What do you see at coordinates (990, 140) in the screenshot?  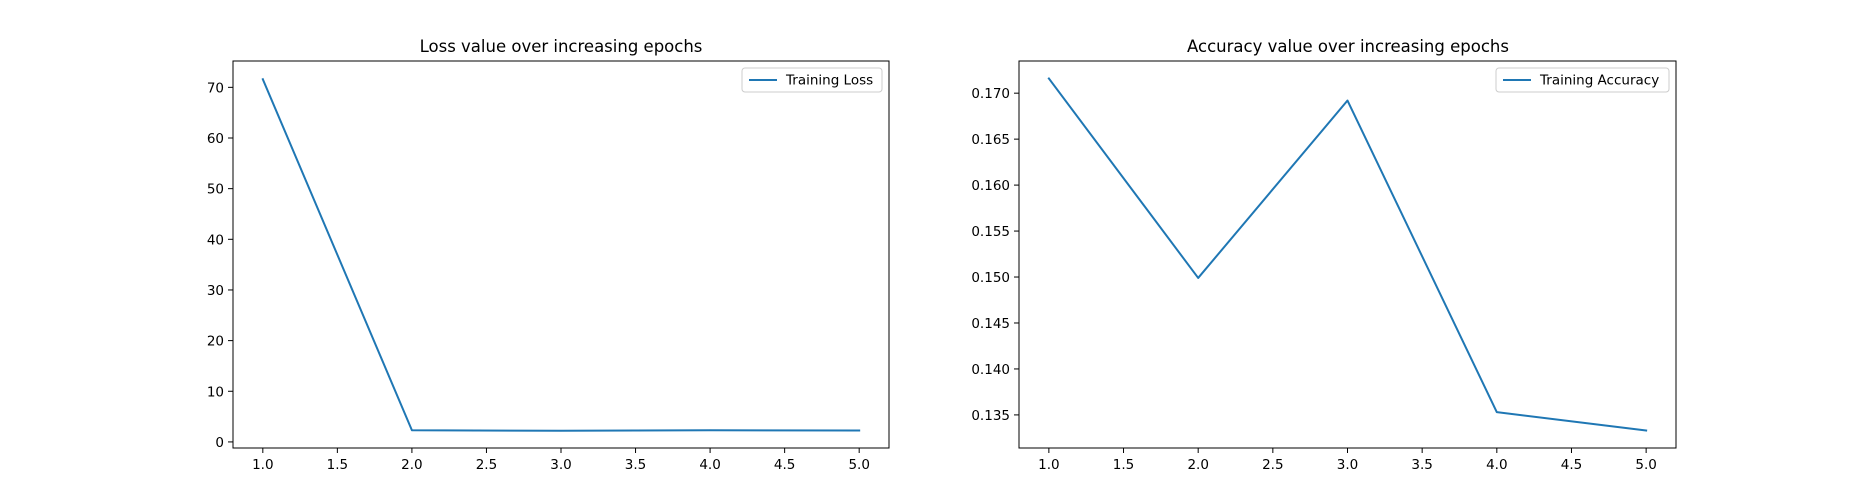 I see `accuracy-y-tick-label: 0.165` at bounding box center [990, 140].